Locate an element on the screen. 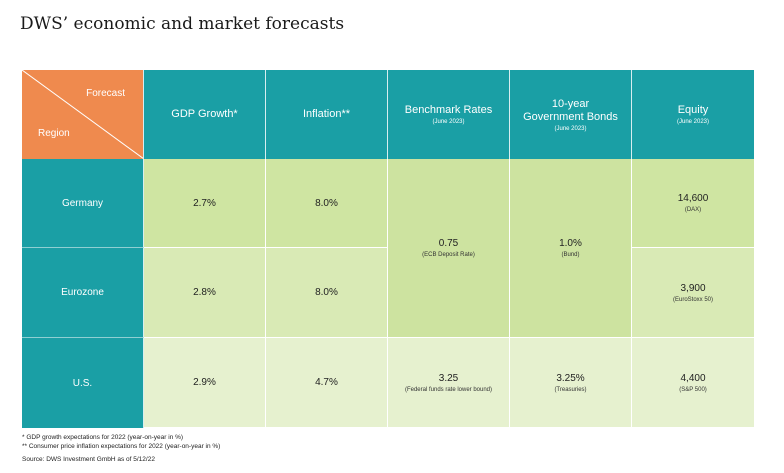 Image resolution: width=784 pixels, height=473 pixels. header-inflation: Inflation** is located at coordinates (327, 114).